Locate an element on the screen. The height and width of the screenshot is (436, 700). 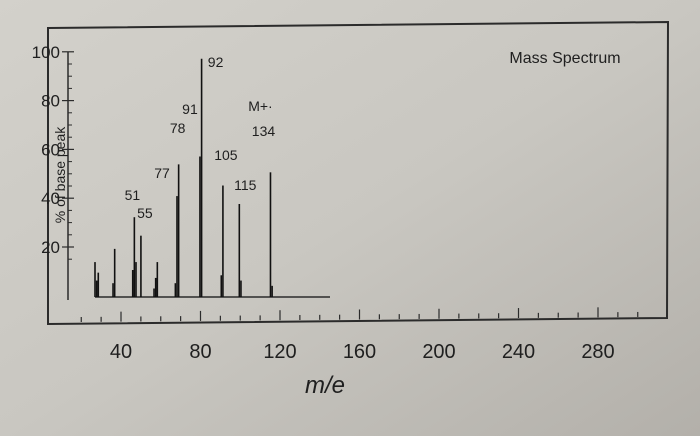
peak-label: 115 is located at coordinates (245, 185).